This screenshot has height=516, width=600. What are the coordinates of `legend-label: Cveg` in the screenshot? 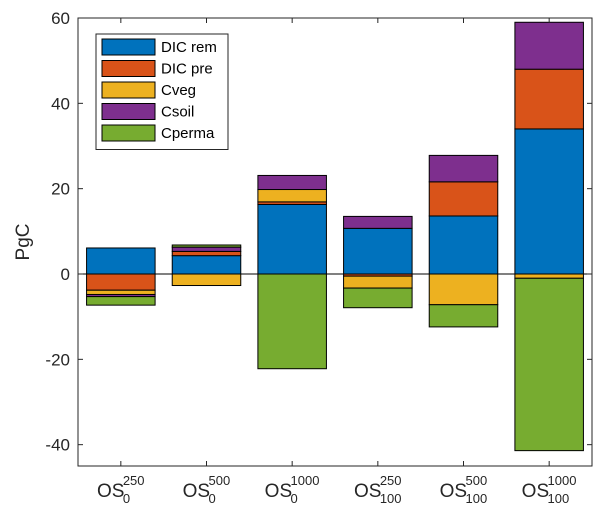 It's located at (178, 90).